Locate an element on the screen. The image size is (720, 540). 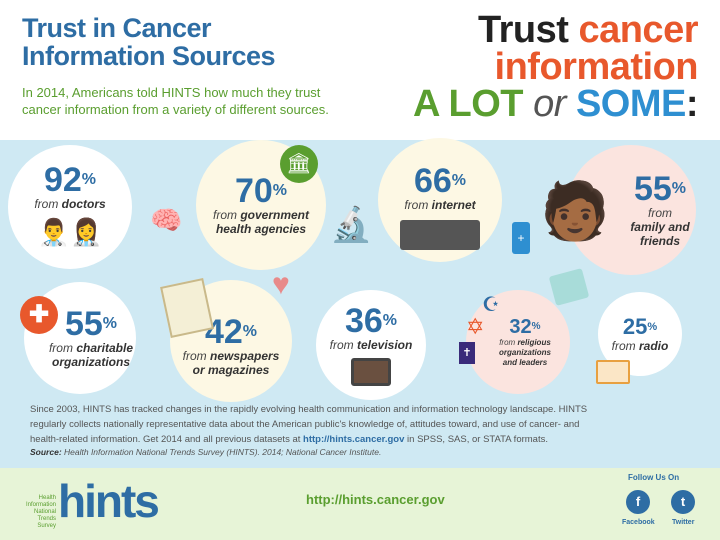
stat-label: doctors is located at coordinates (83, 204).